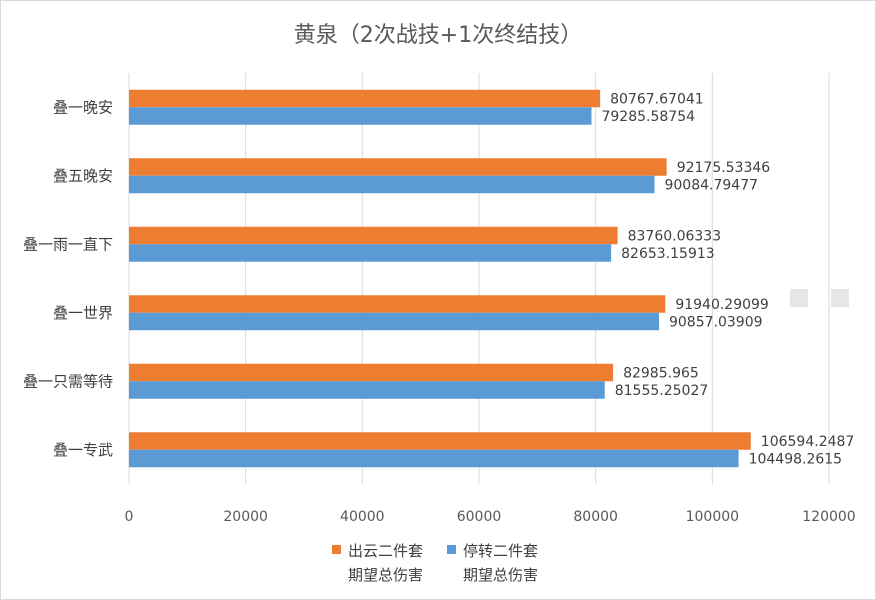 This screenshot has height=600, width=876. Describe the element at coordinates (362, 517) in the screenshot. I see `x-tick-label: 40000` at that location.